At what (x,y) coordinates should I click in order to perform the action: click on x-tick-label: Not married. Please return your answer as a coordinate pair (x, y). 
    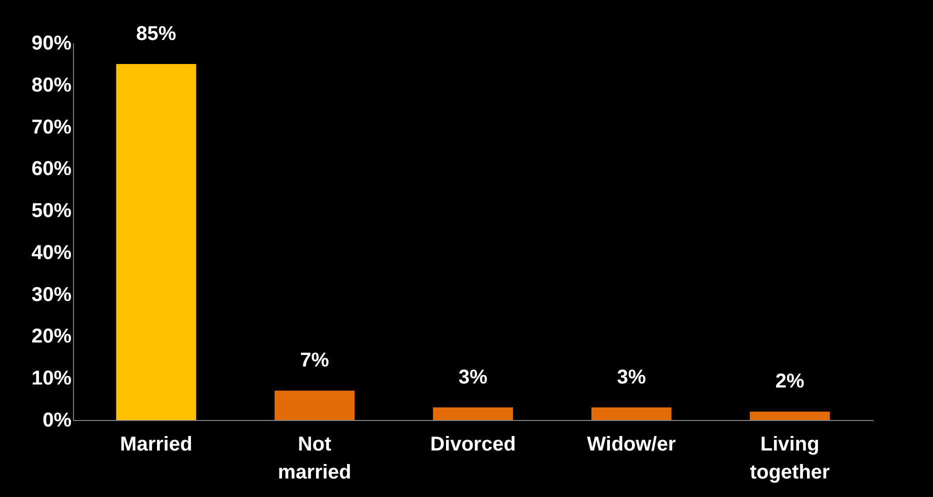
    Looking at the image, I should click on (315, 459).